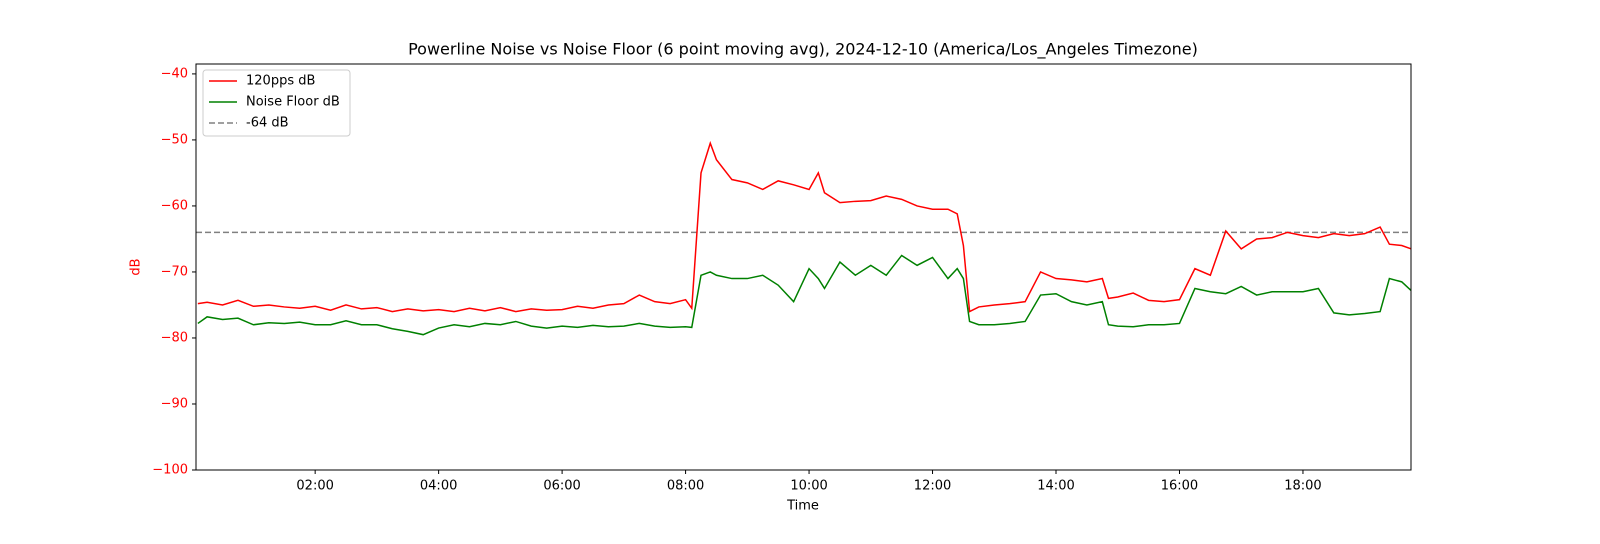 The height and width of the screenshot is (544, 1600). I want to click on series-line, so click(804, 295).